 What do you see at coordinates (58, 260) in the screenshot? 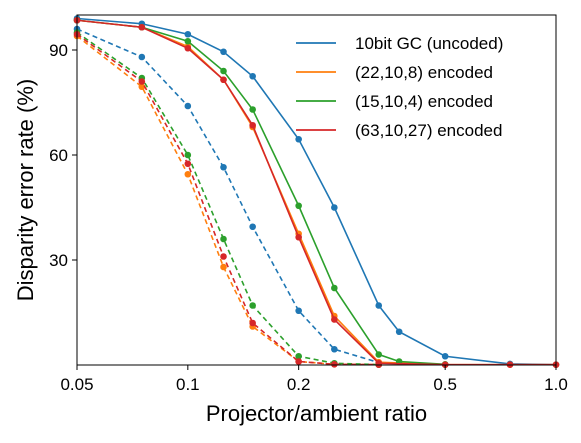
I see `y-tick-label-0: 30` at bounding box center [58, 260].